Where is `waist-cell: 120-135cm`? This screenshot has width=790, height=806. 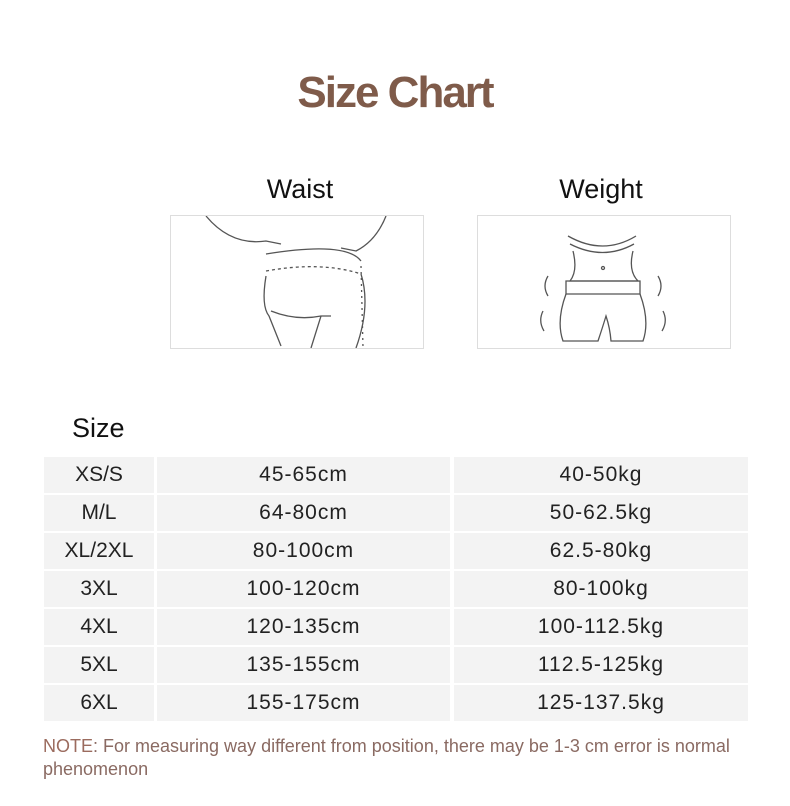
waist-cell: 120-135cm is located at coordinates (303, 627).